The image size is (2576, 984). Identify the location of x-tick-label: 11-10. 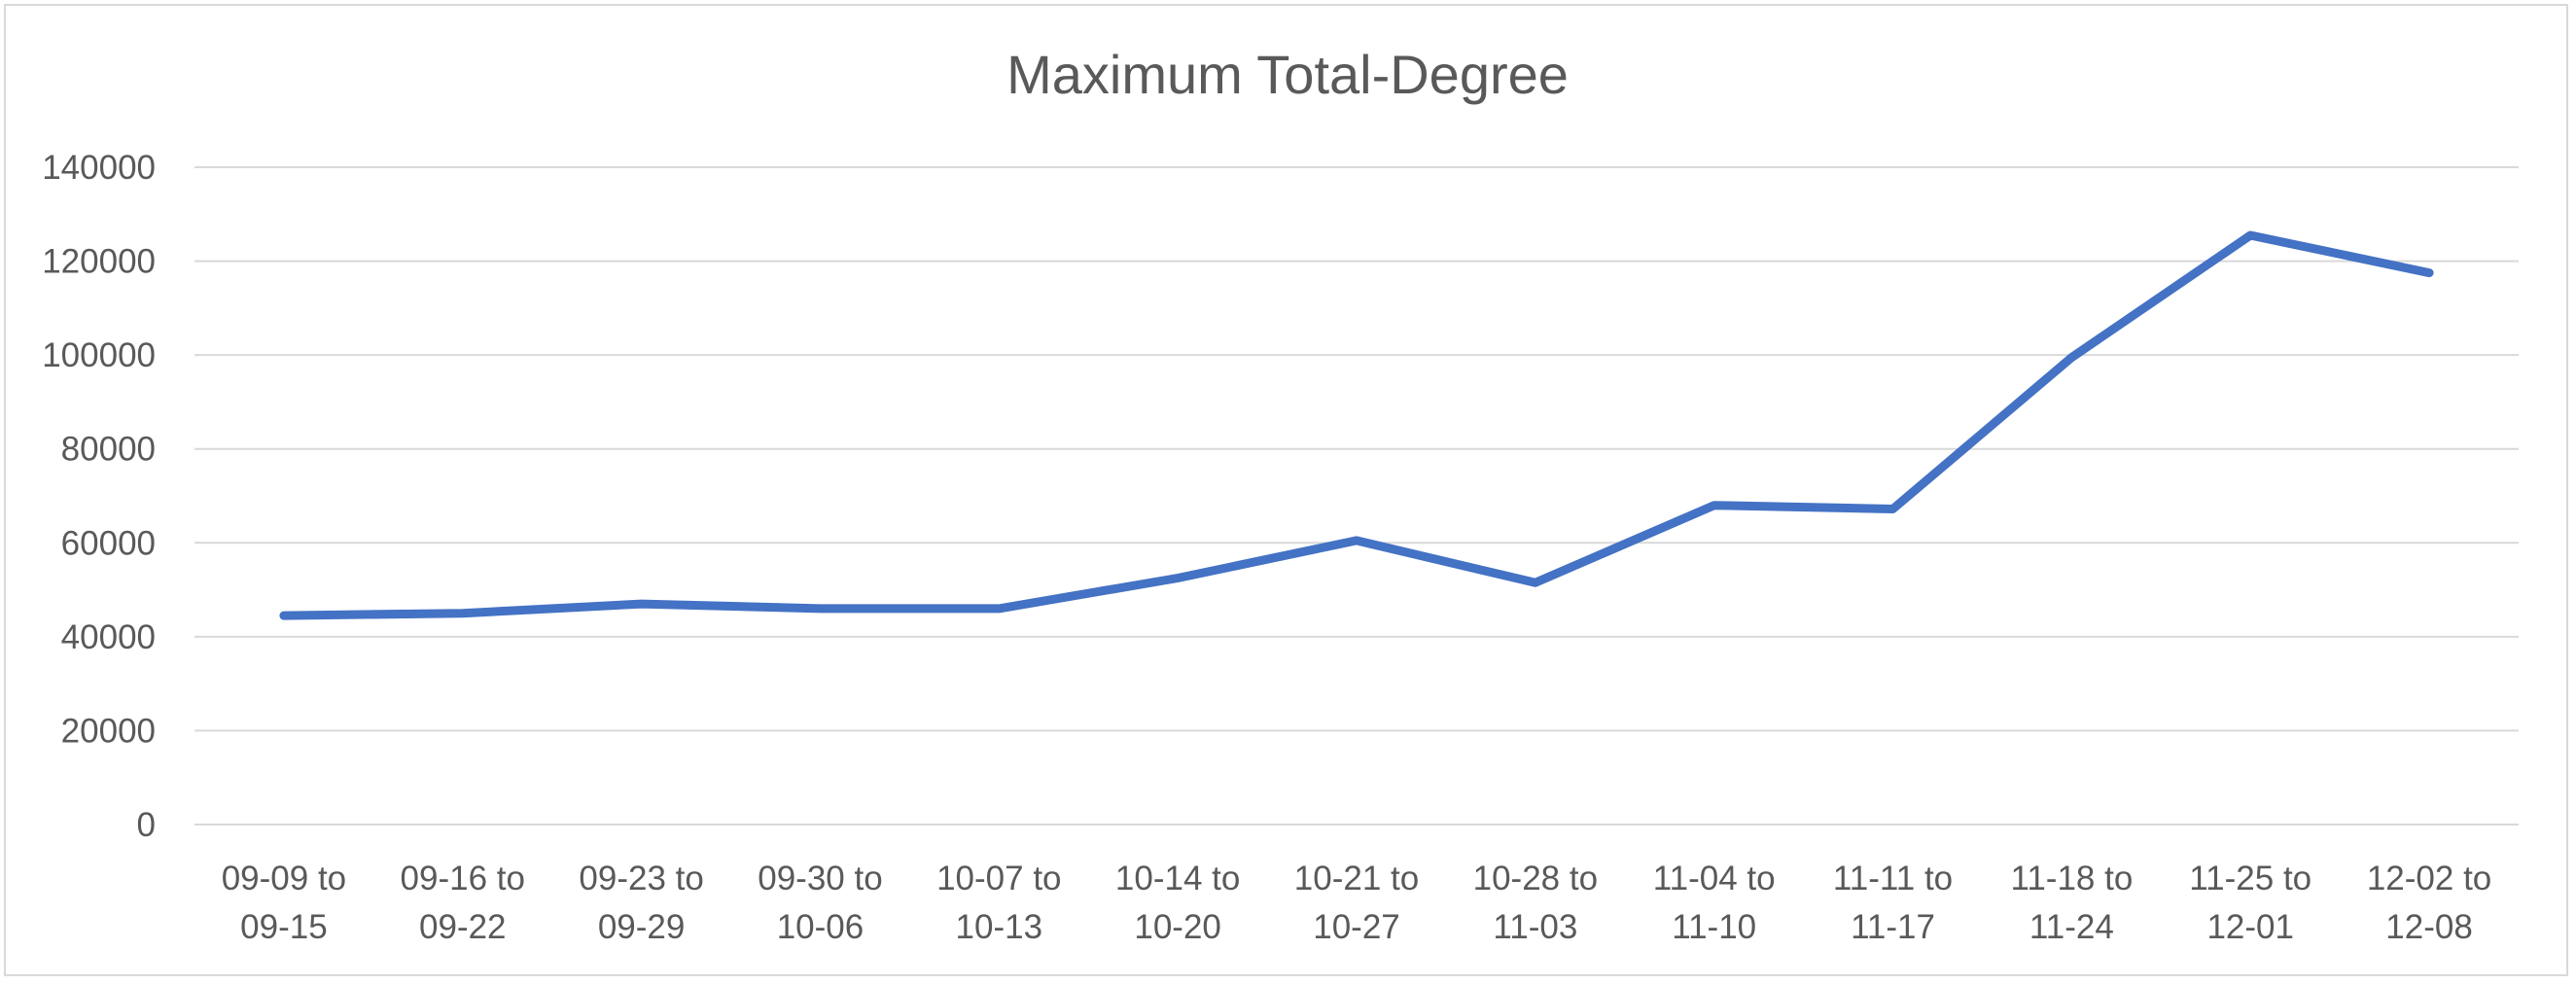
(1714, 927).